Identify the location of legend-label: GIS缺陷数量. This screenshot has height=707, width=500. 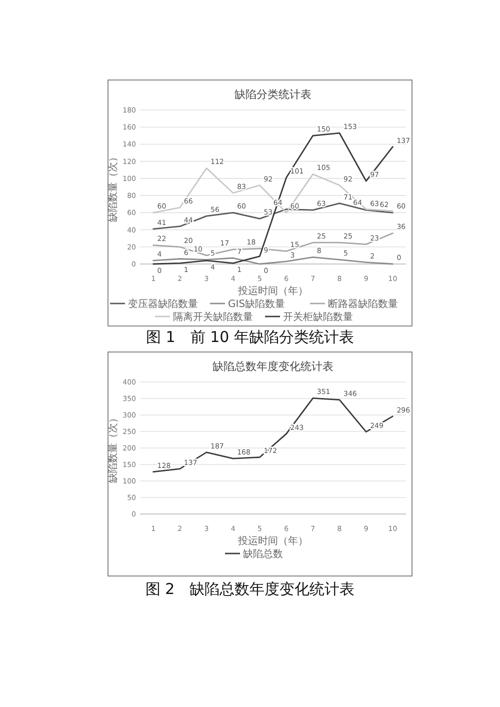
(257, 304).